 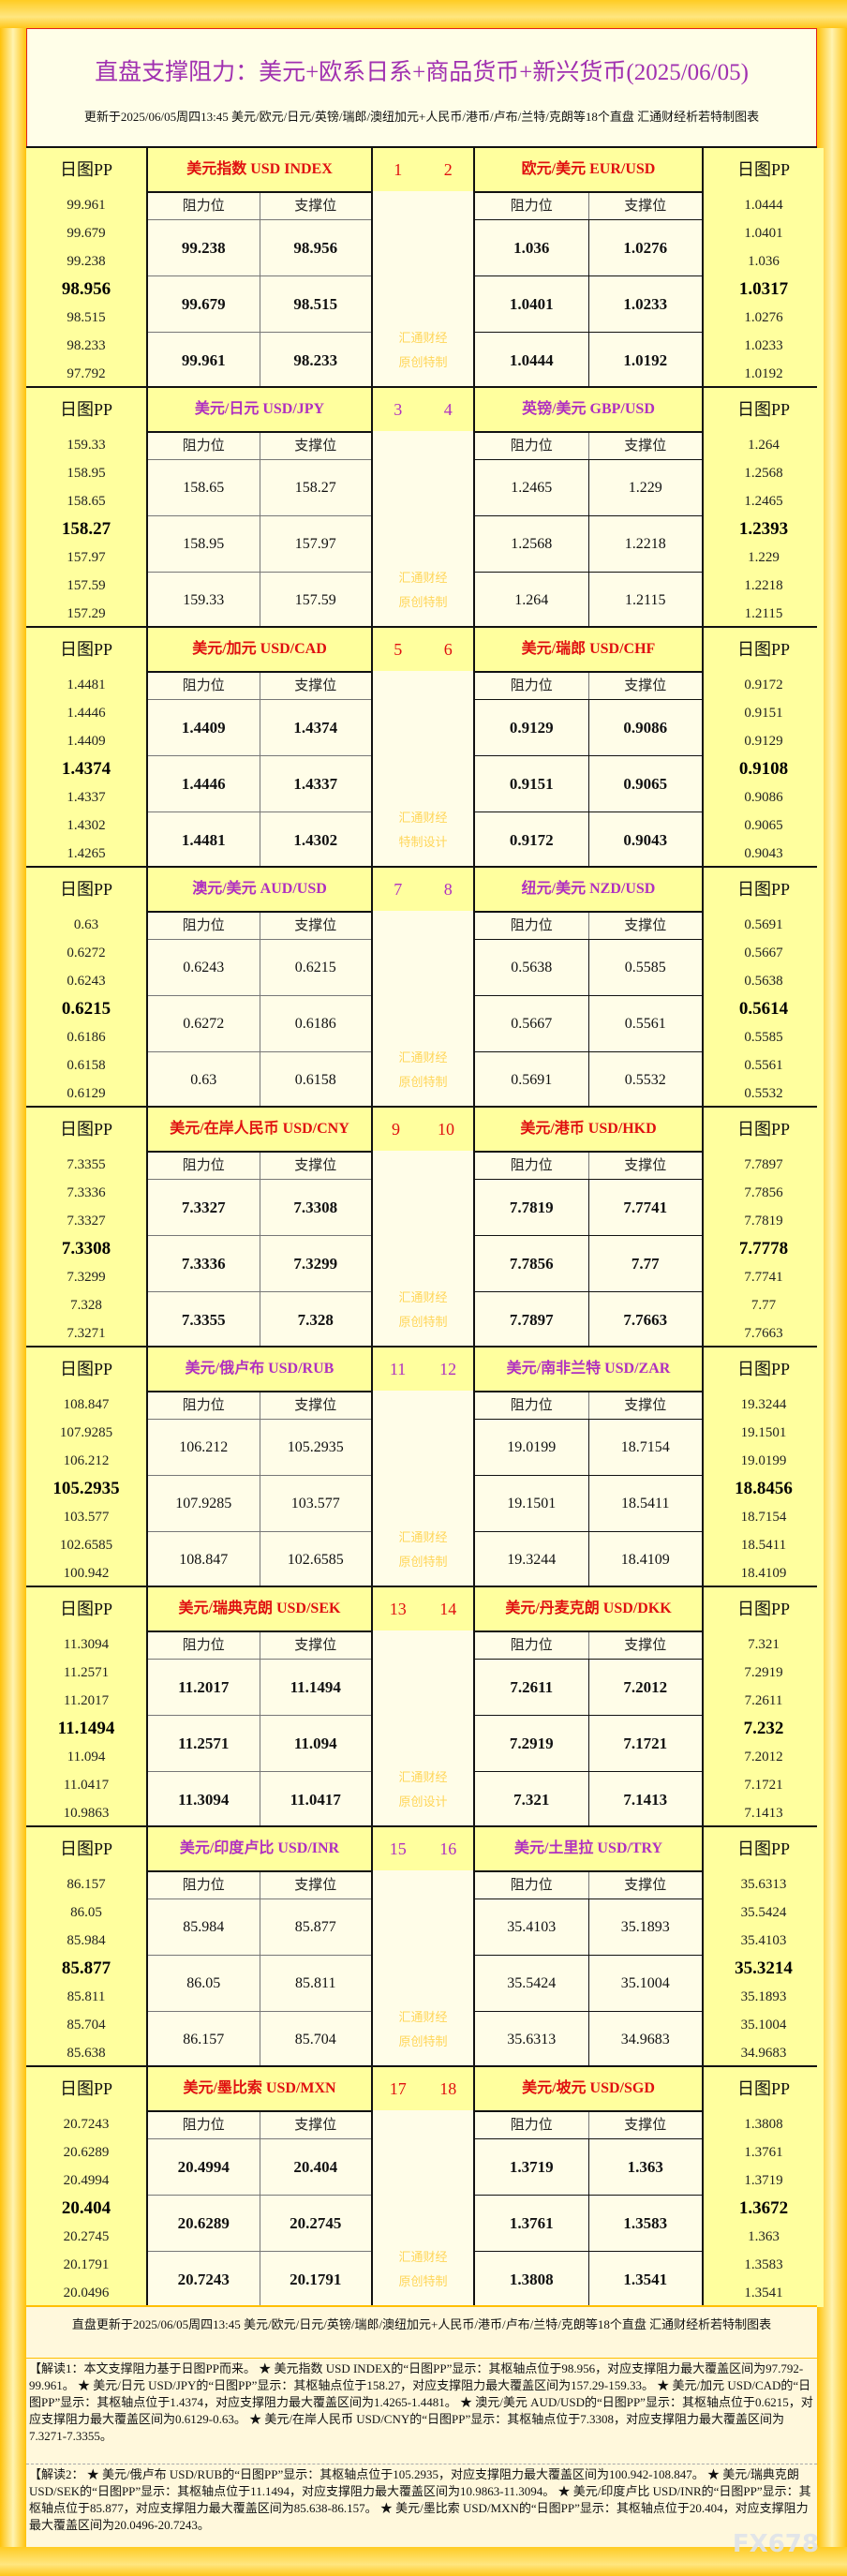 What do you see at coordinates (86, 1912) in the screenshot?
I see `pp-level: 86.05` at bounding box center [86, 1912].